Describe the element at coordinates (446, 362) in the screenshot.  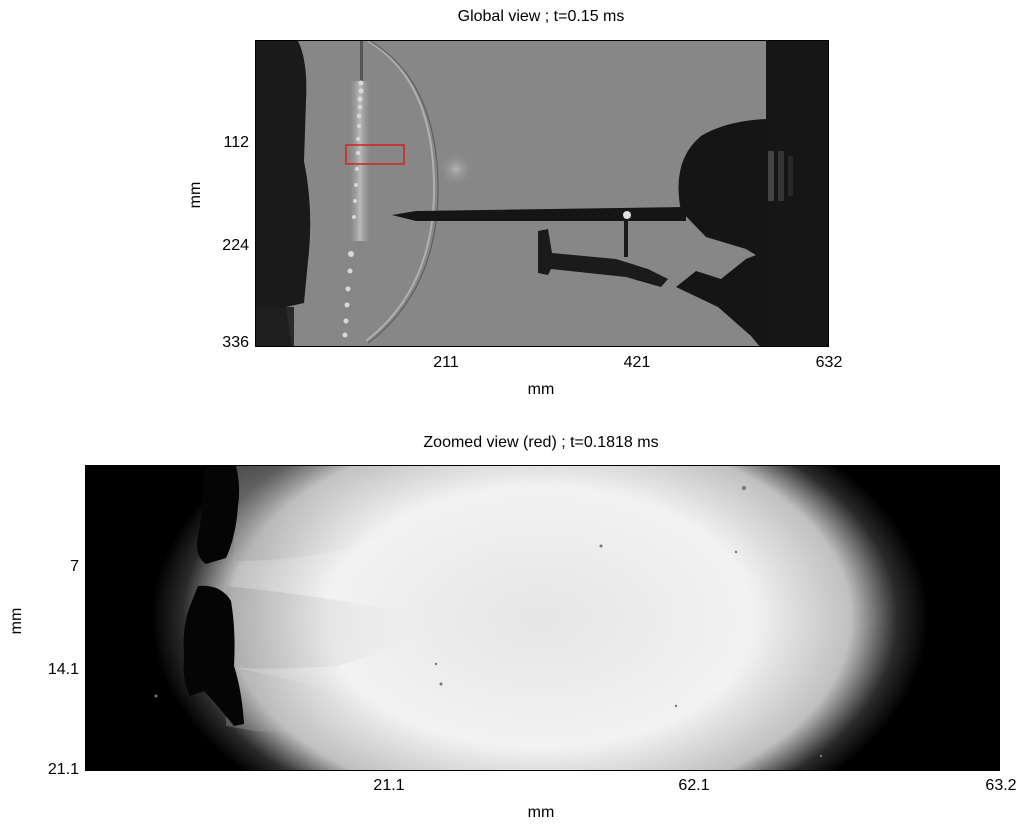
I see `top-x-tick-0: 211` at that location.